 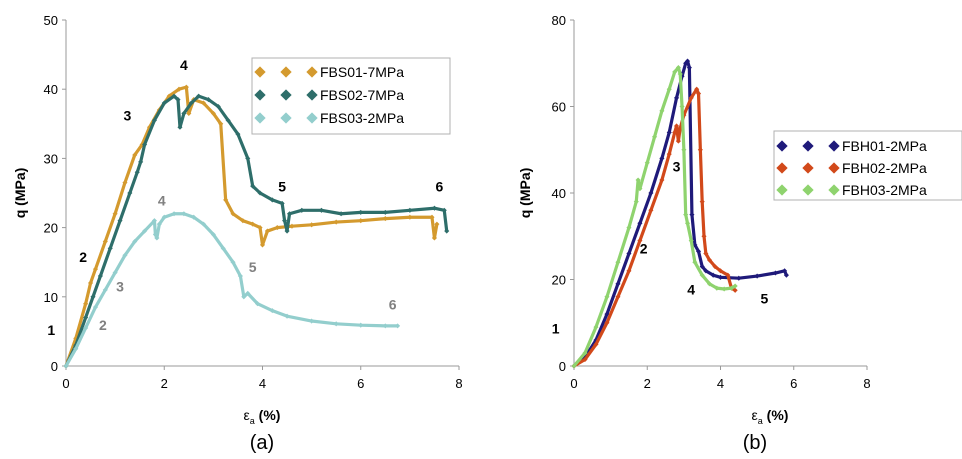 What do you see at coordinates (362, 72) in the screenshot?
I see `chart-a-legend-label: FBS01-7MPa` at bounding box center [362, 72].